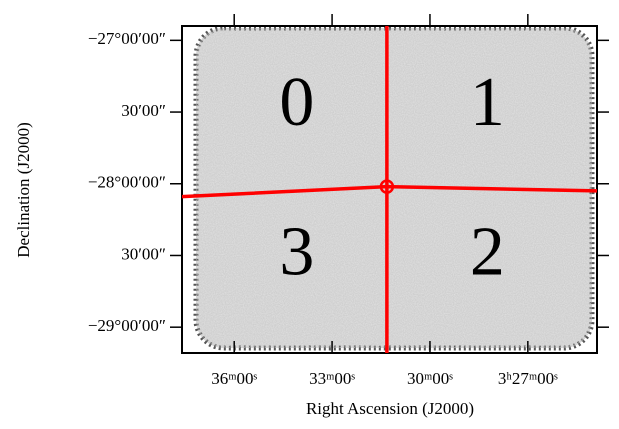 This screenshot has height=429, width=619. I want to click on quadrant-label: 0, so click(296, 102).